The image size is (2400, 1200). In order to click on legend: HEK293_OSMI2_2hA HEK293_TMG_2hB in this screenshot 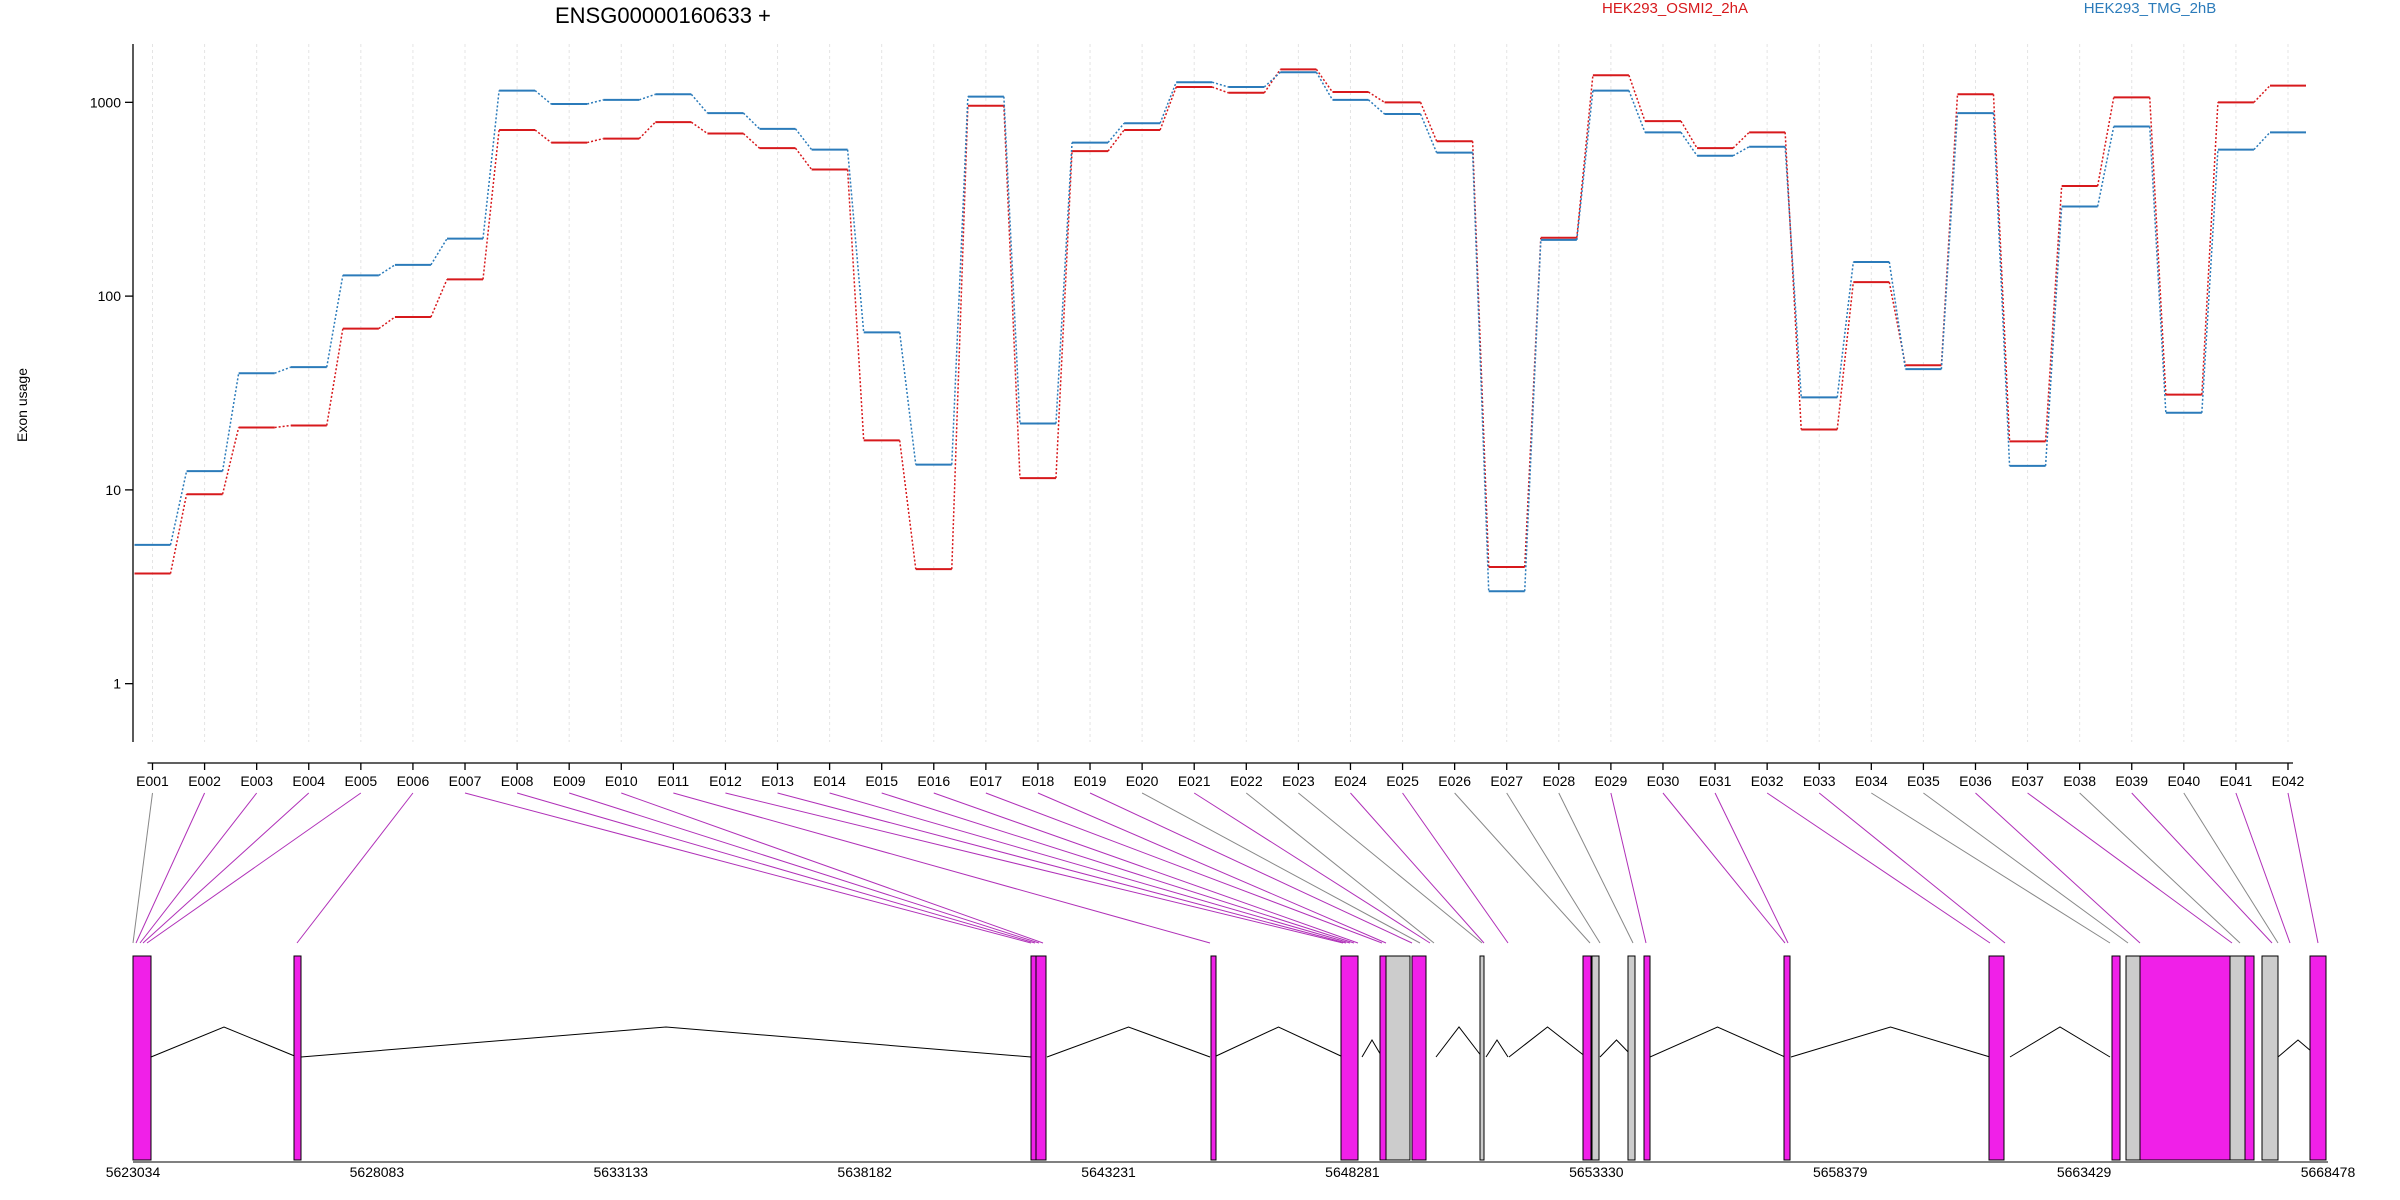, I will do `click(1909, 8)`.